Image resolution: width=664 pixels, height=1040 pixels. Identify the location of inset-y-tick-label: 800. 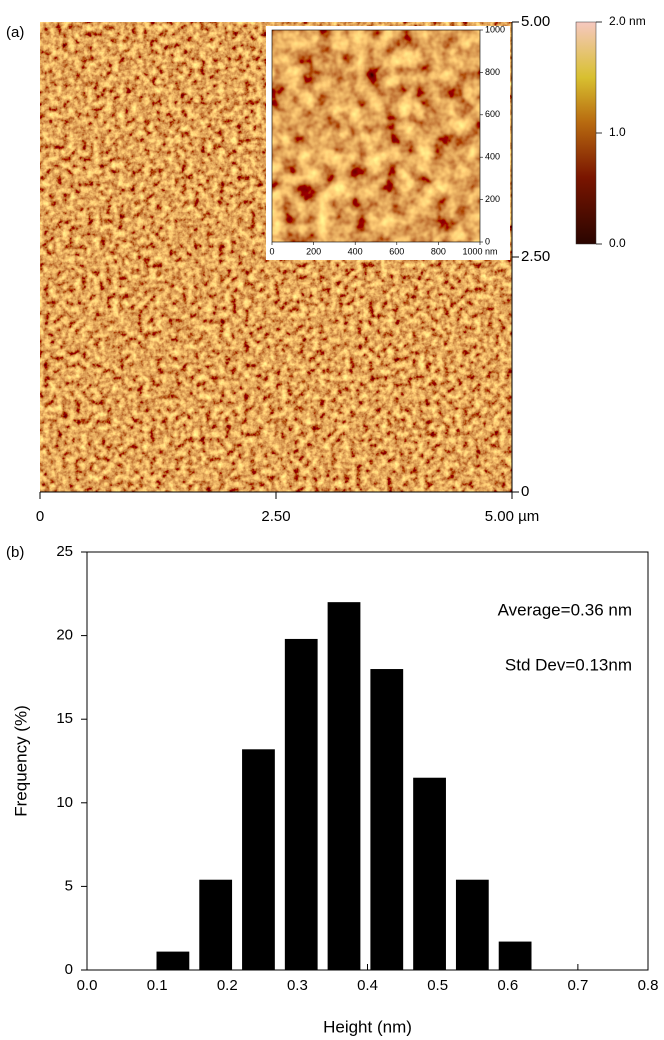
(492, 72).